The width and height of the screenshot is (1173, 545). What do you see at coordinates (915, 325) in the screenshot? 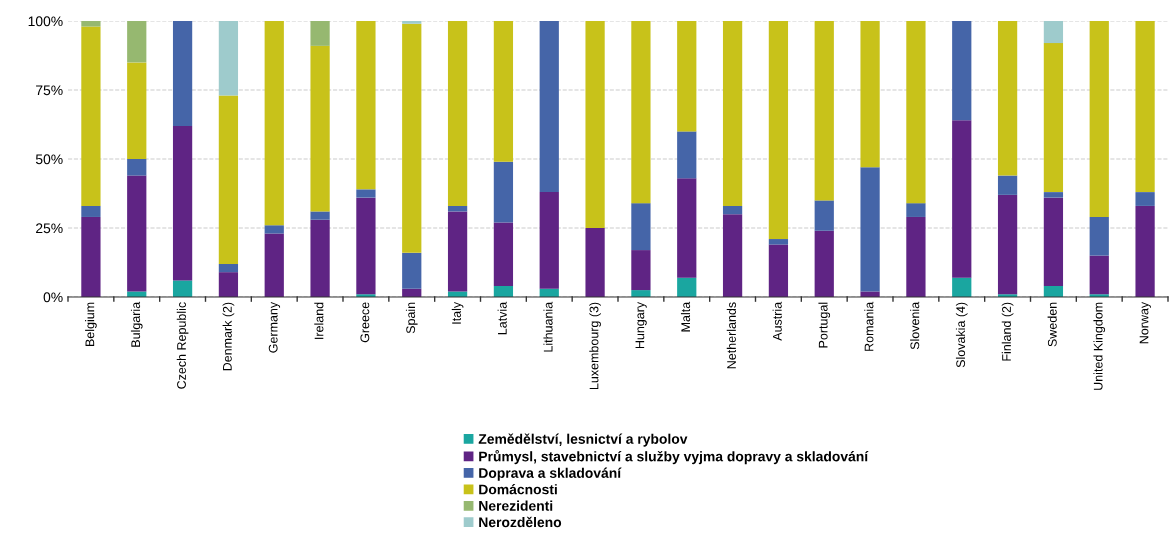
I see `x-tick-label: Slovenia` at bounding box center [915, 325].